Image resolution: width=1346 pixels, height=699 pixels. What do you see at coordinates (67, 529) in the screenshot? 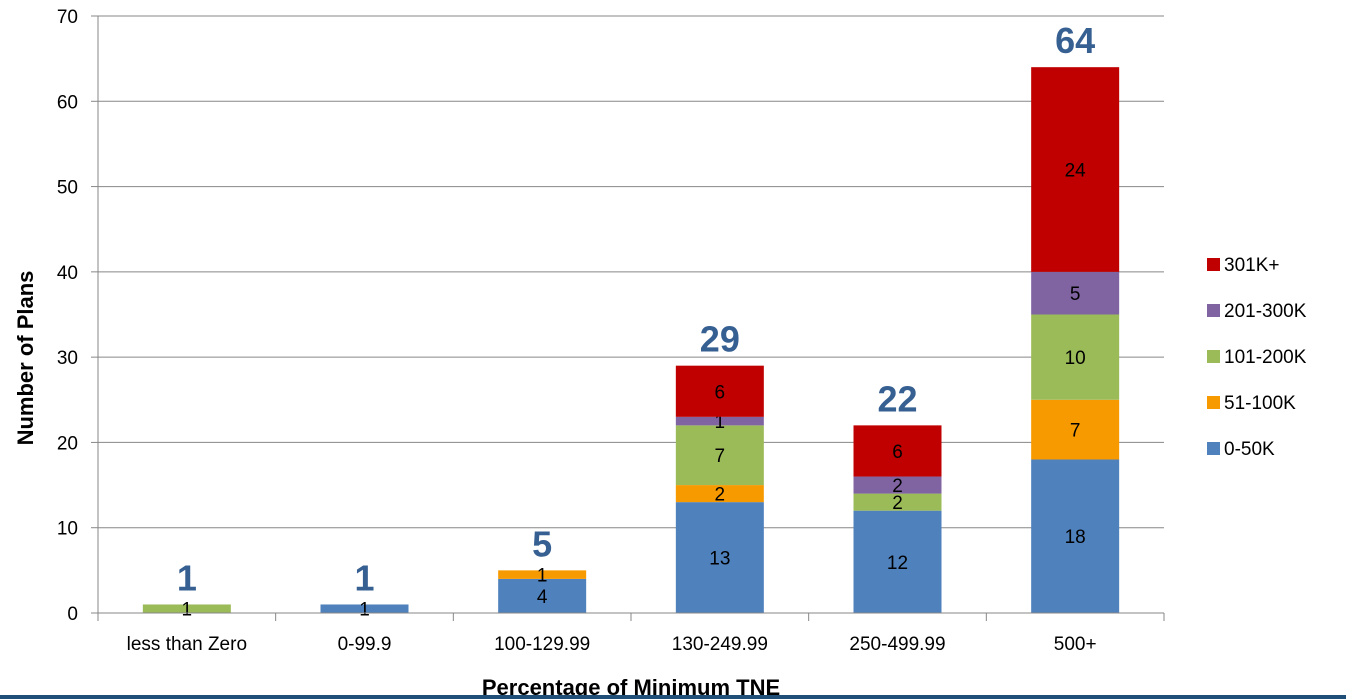
I see `y-tick-label: 10` at bounding box center [67, 529].